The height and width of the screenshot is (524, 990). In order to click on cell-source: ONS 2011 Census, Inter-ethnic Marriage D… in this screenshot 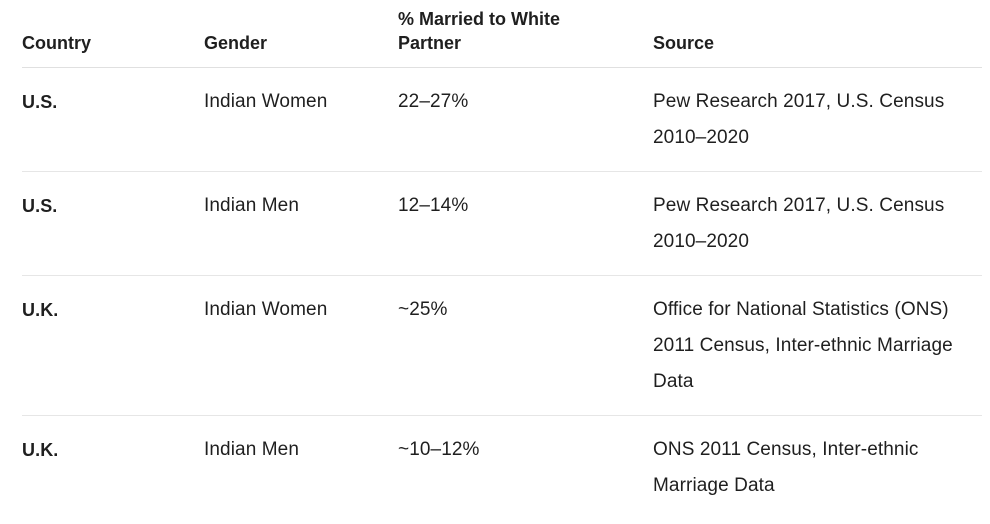, I will do `click(786, 467)`.